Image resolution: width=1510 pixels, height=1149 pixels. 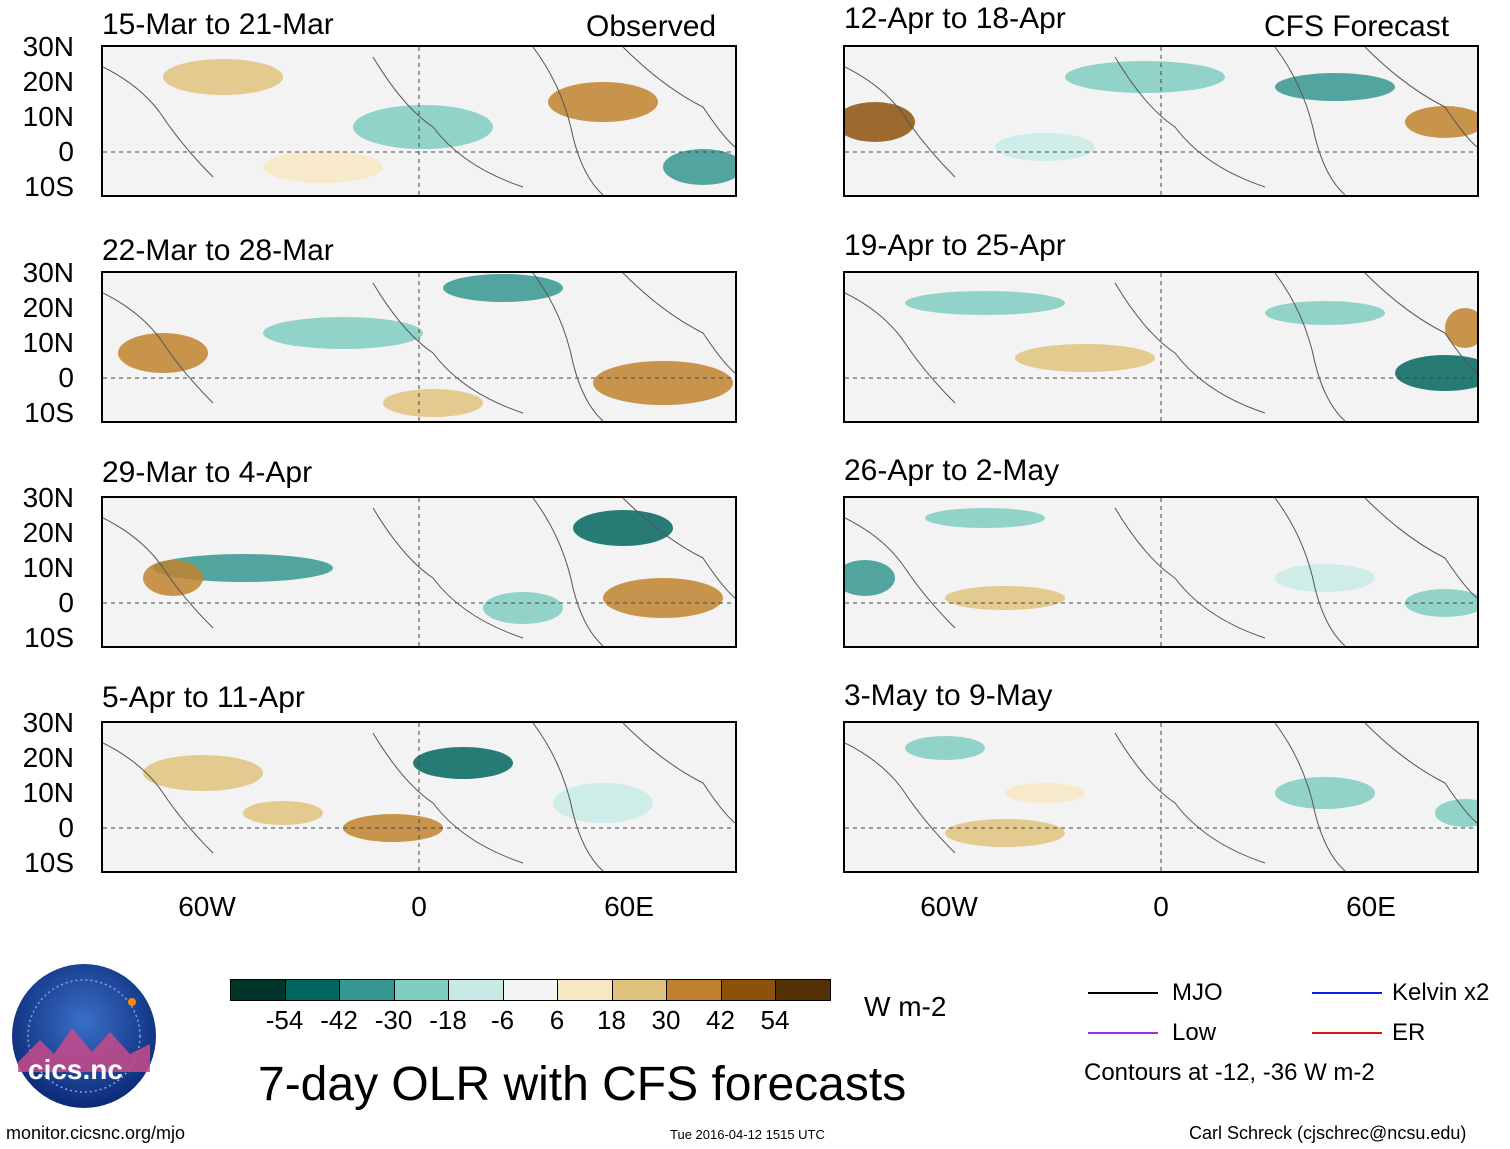 I want to click on colorbar-units: W m-2, so click(x=905, y=1006).